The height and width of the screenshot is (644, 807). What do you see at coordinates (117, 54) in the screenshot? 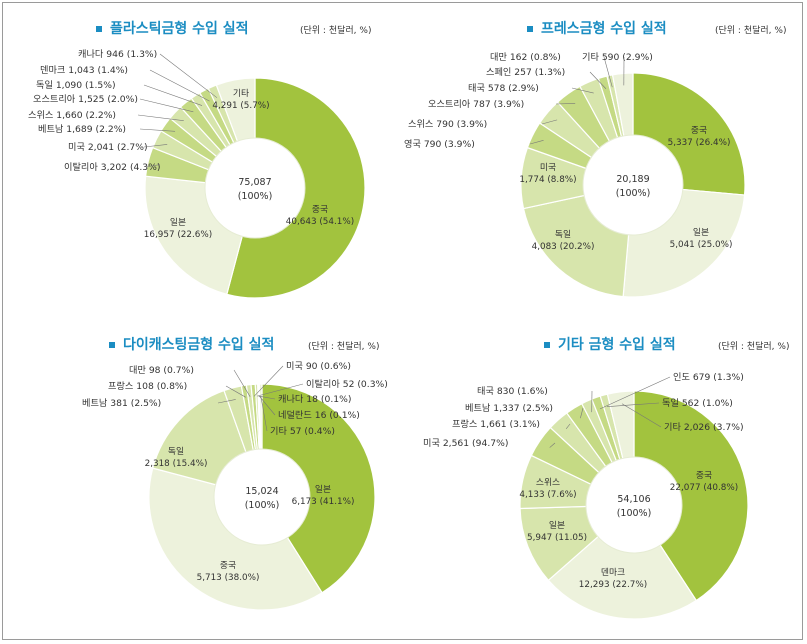
I see `callout-label: 캐나다 946 (1.3%)` at bounding box center [117, 54].